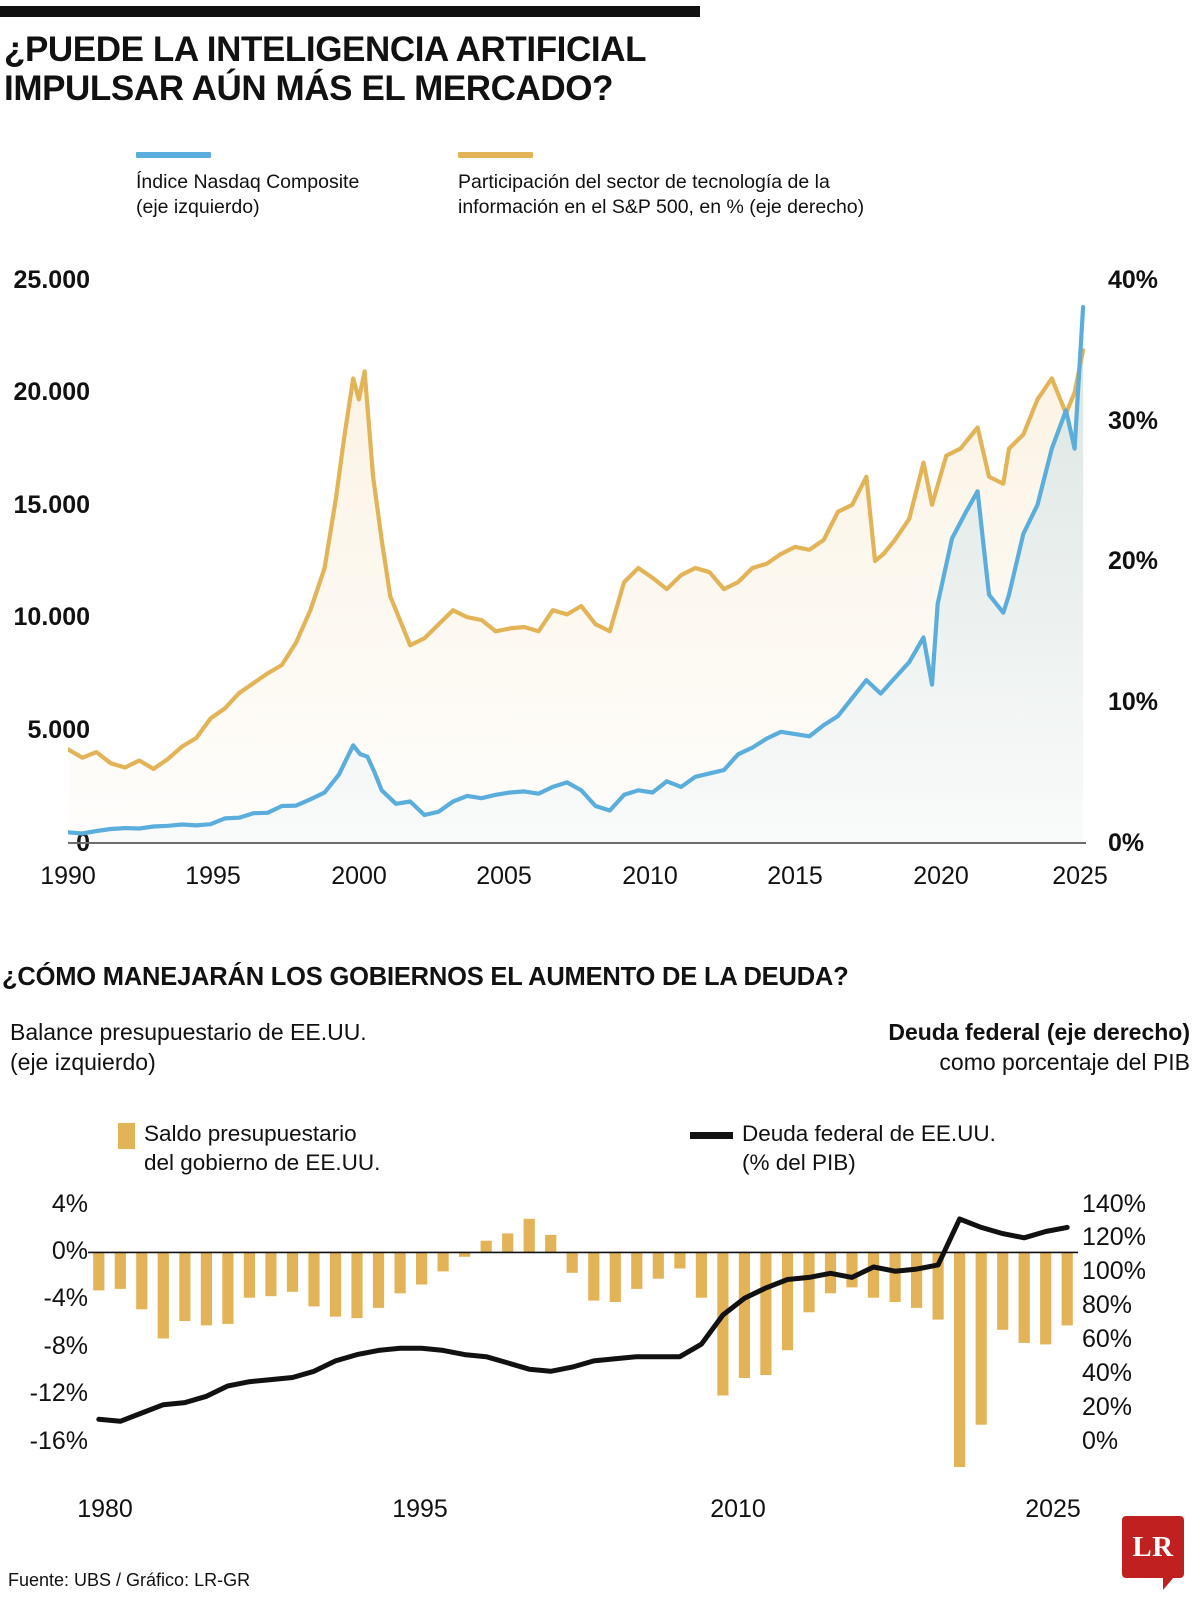 This screenshot has width=1200, height=1619. What do you see at coordinates (799, 1162) in the screenshot?
I see `legend-label-deuda-line2: (% del PIB)` at bounding box center [799, 1162].